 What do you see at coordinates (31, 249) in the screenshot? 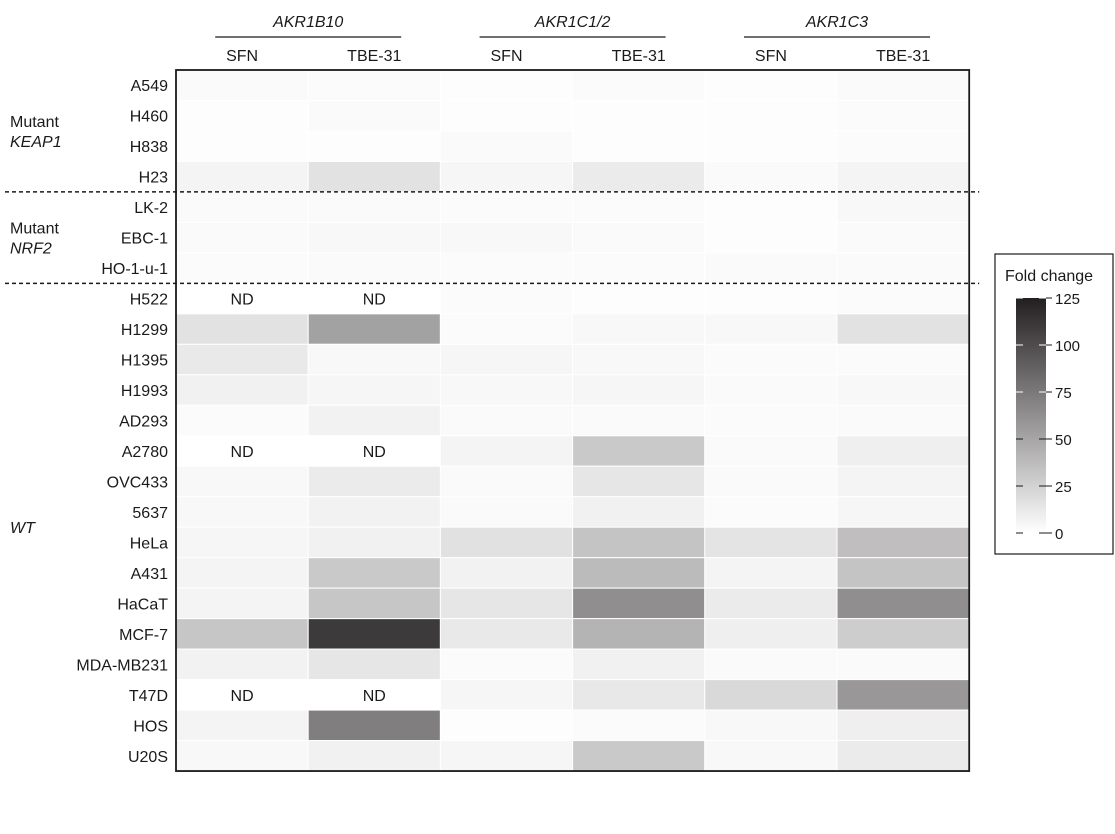
I see `row-group-label: NRF2` at bounding box center [31, 249].